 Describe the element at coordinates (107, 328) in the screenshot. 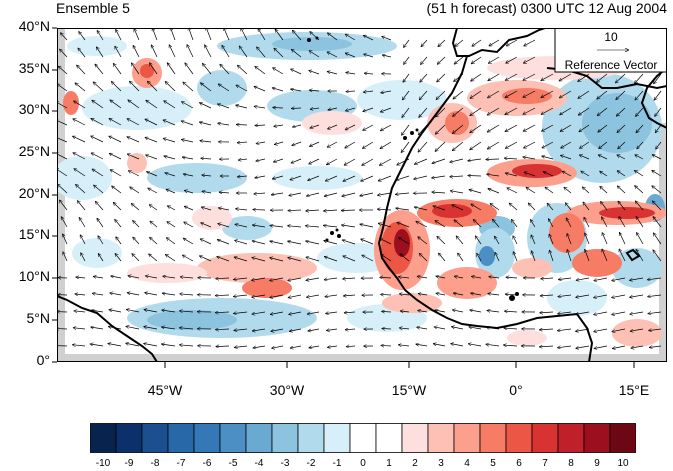

I see `south-america-coast` at that location.